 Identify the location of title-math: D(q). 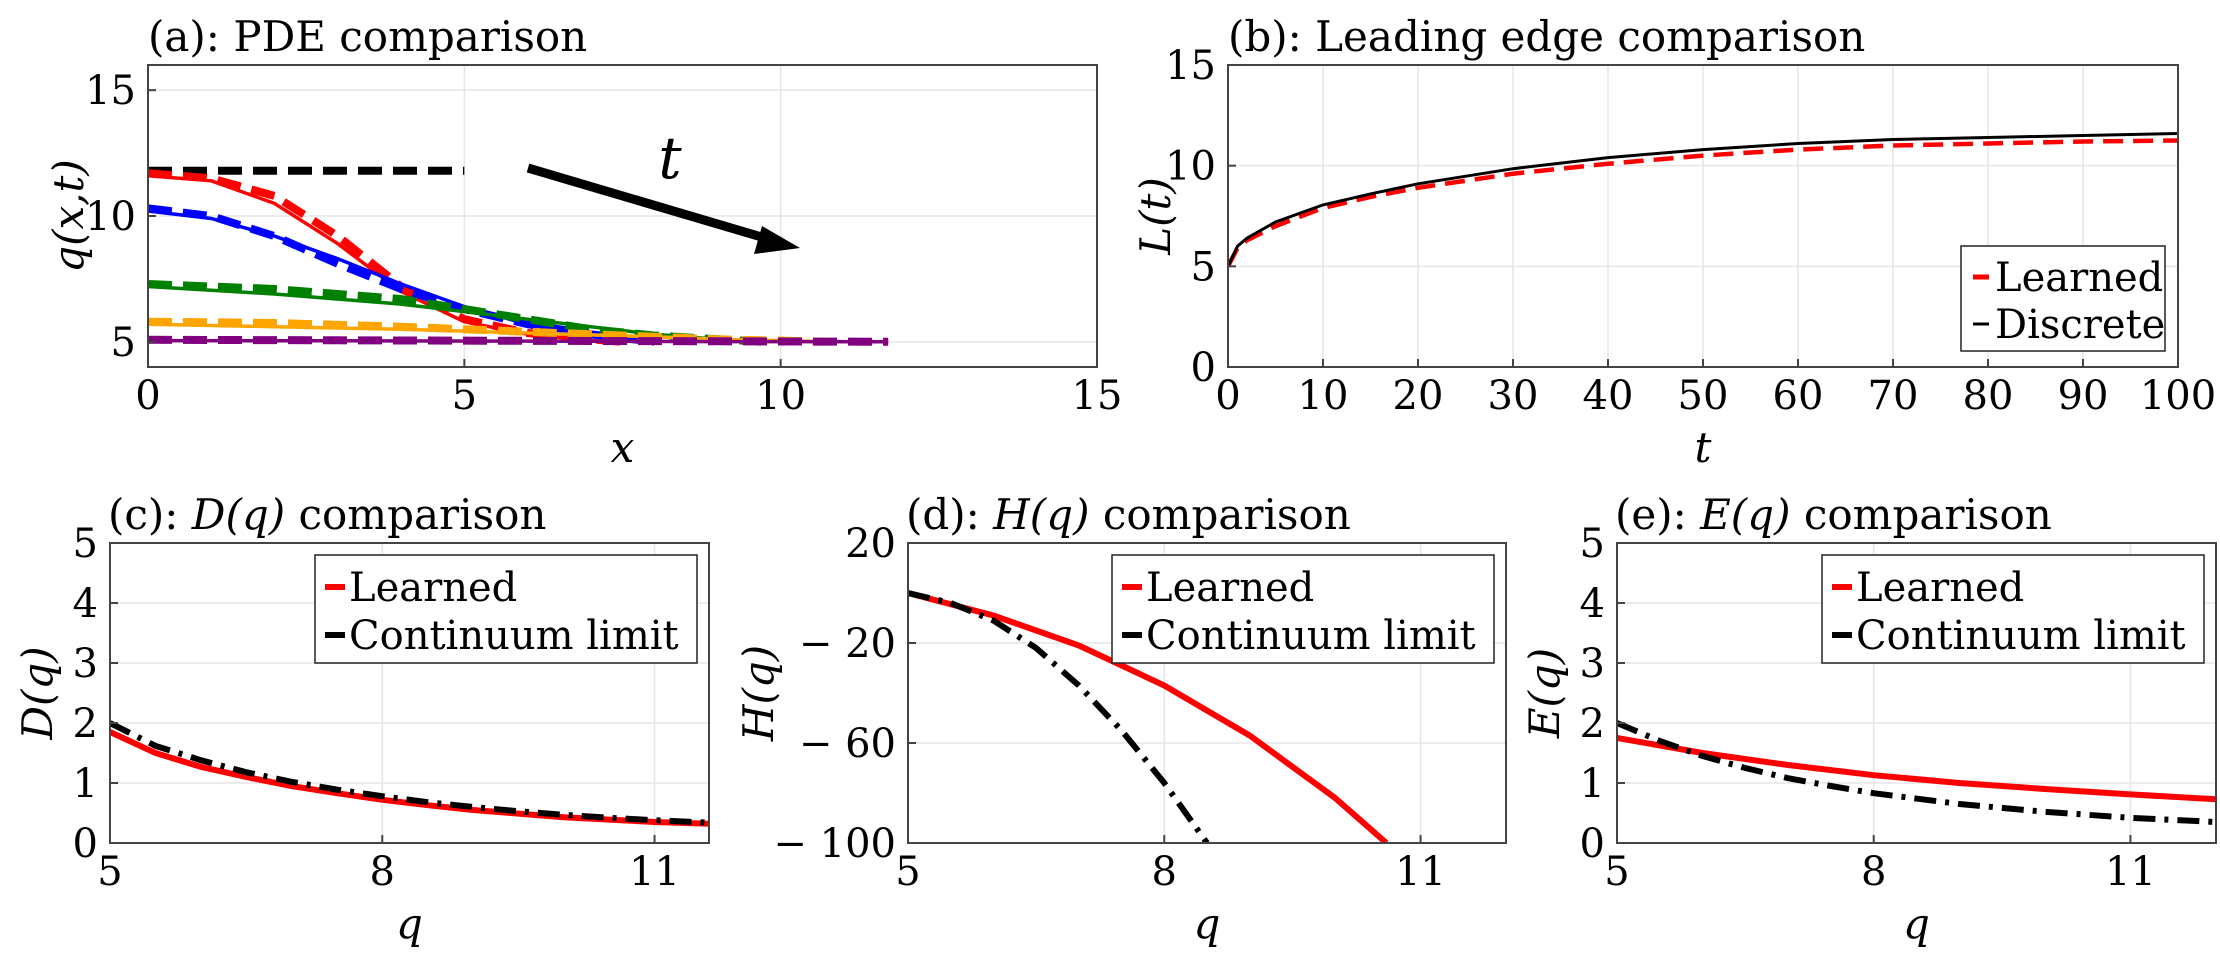
(238, 514).